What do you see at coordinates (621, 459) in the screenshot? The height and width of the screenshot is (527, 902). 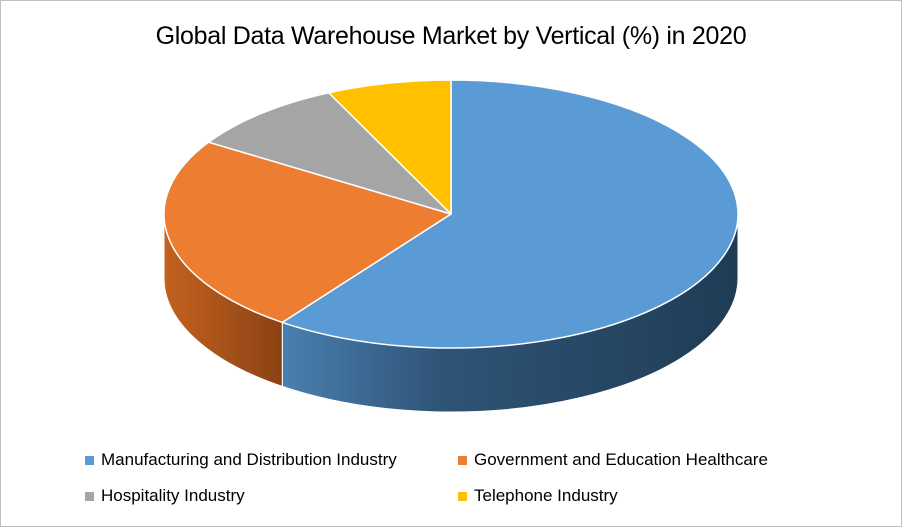 I see `legend-label: Government and Education Healthcare` at bounding box center [621, 459].